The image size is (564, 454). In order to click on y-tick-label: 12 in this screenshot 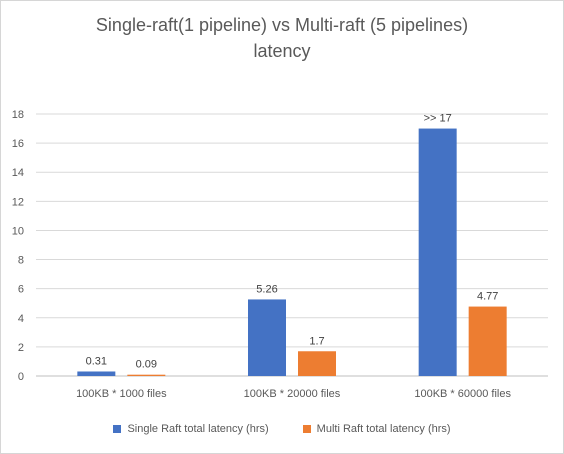, I will do `click(18, 202)`.